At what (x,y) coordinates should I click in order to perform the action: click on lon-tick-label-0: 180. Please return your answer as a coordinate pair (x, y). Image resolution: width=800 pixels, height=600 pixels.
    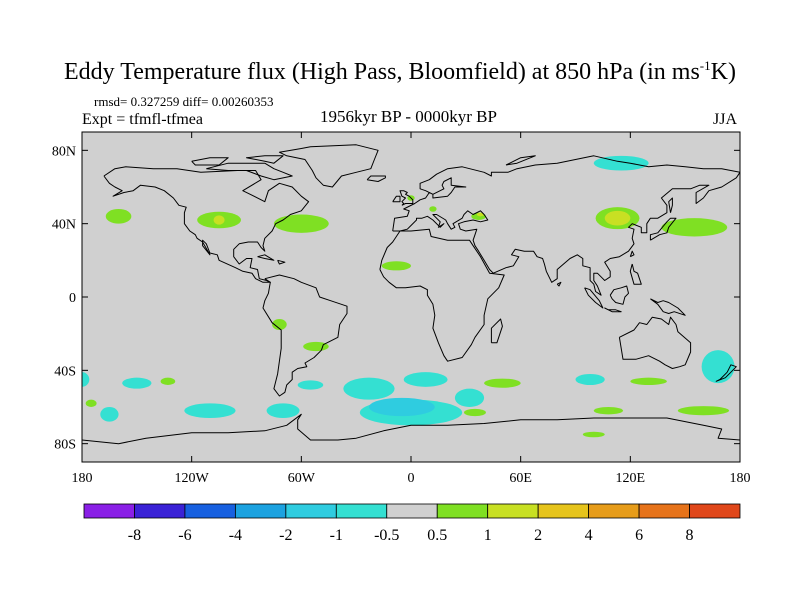
    Looking at the image, I should click on (82, 478).